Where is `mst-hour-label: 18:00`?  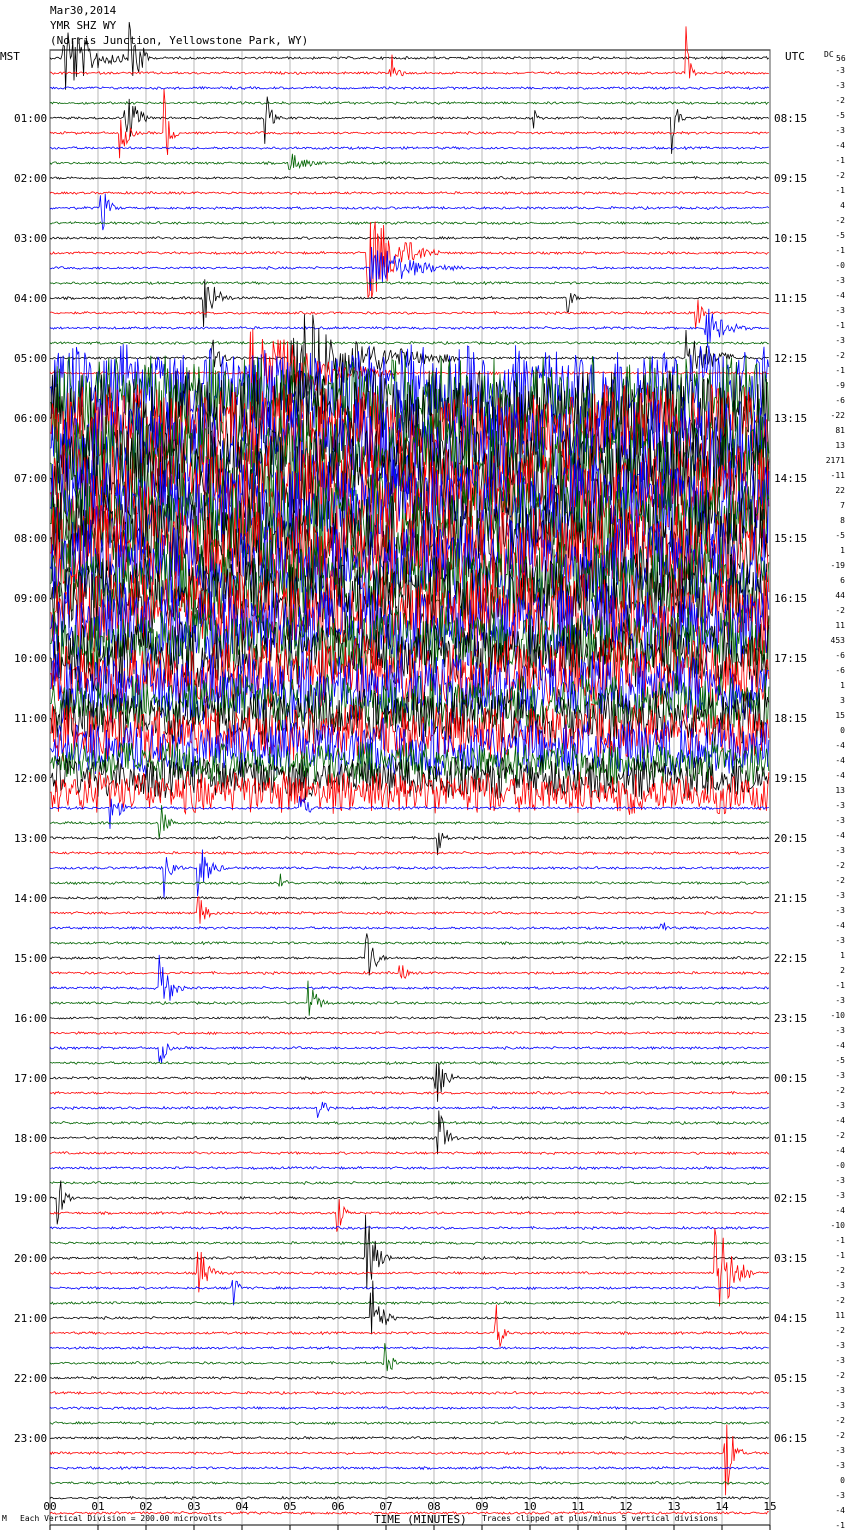
mst-hour-label: 18:00 is located at coordinates (30, 1138).